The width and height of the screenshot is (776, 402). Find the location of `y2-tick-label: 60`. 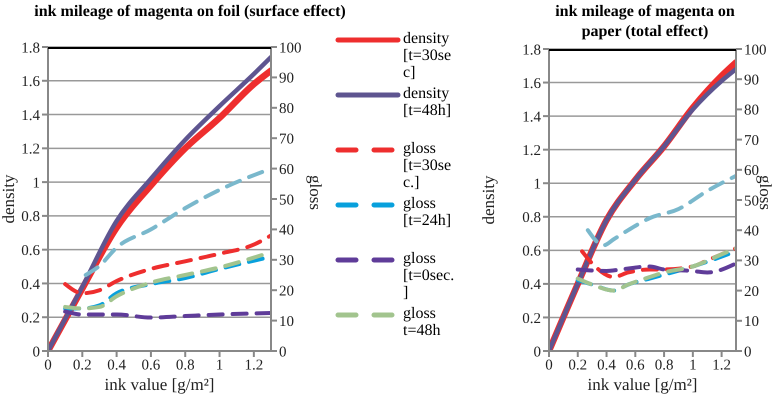

y2-tick-label: 60 is located at coordinates (286, 170).